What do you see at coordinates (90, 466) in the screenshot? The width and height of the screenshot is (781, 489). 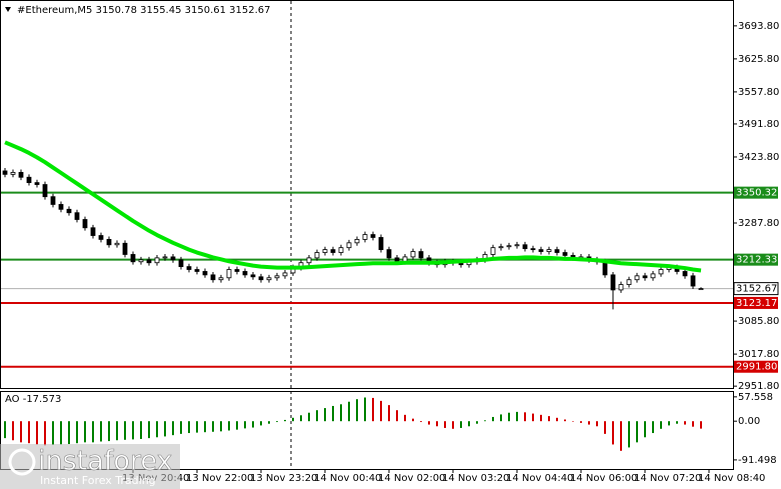 I see `watermark: instaforex Instant Forex Trading` at bounding box center [90, 466].